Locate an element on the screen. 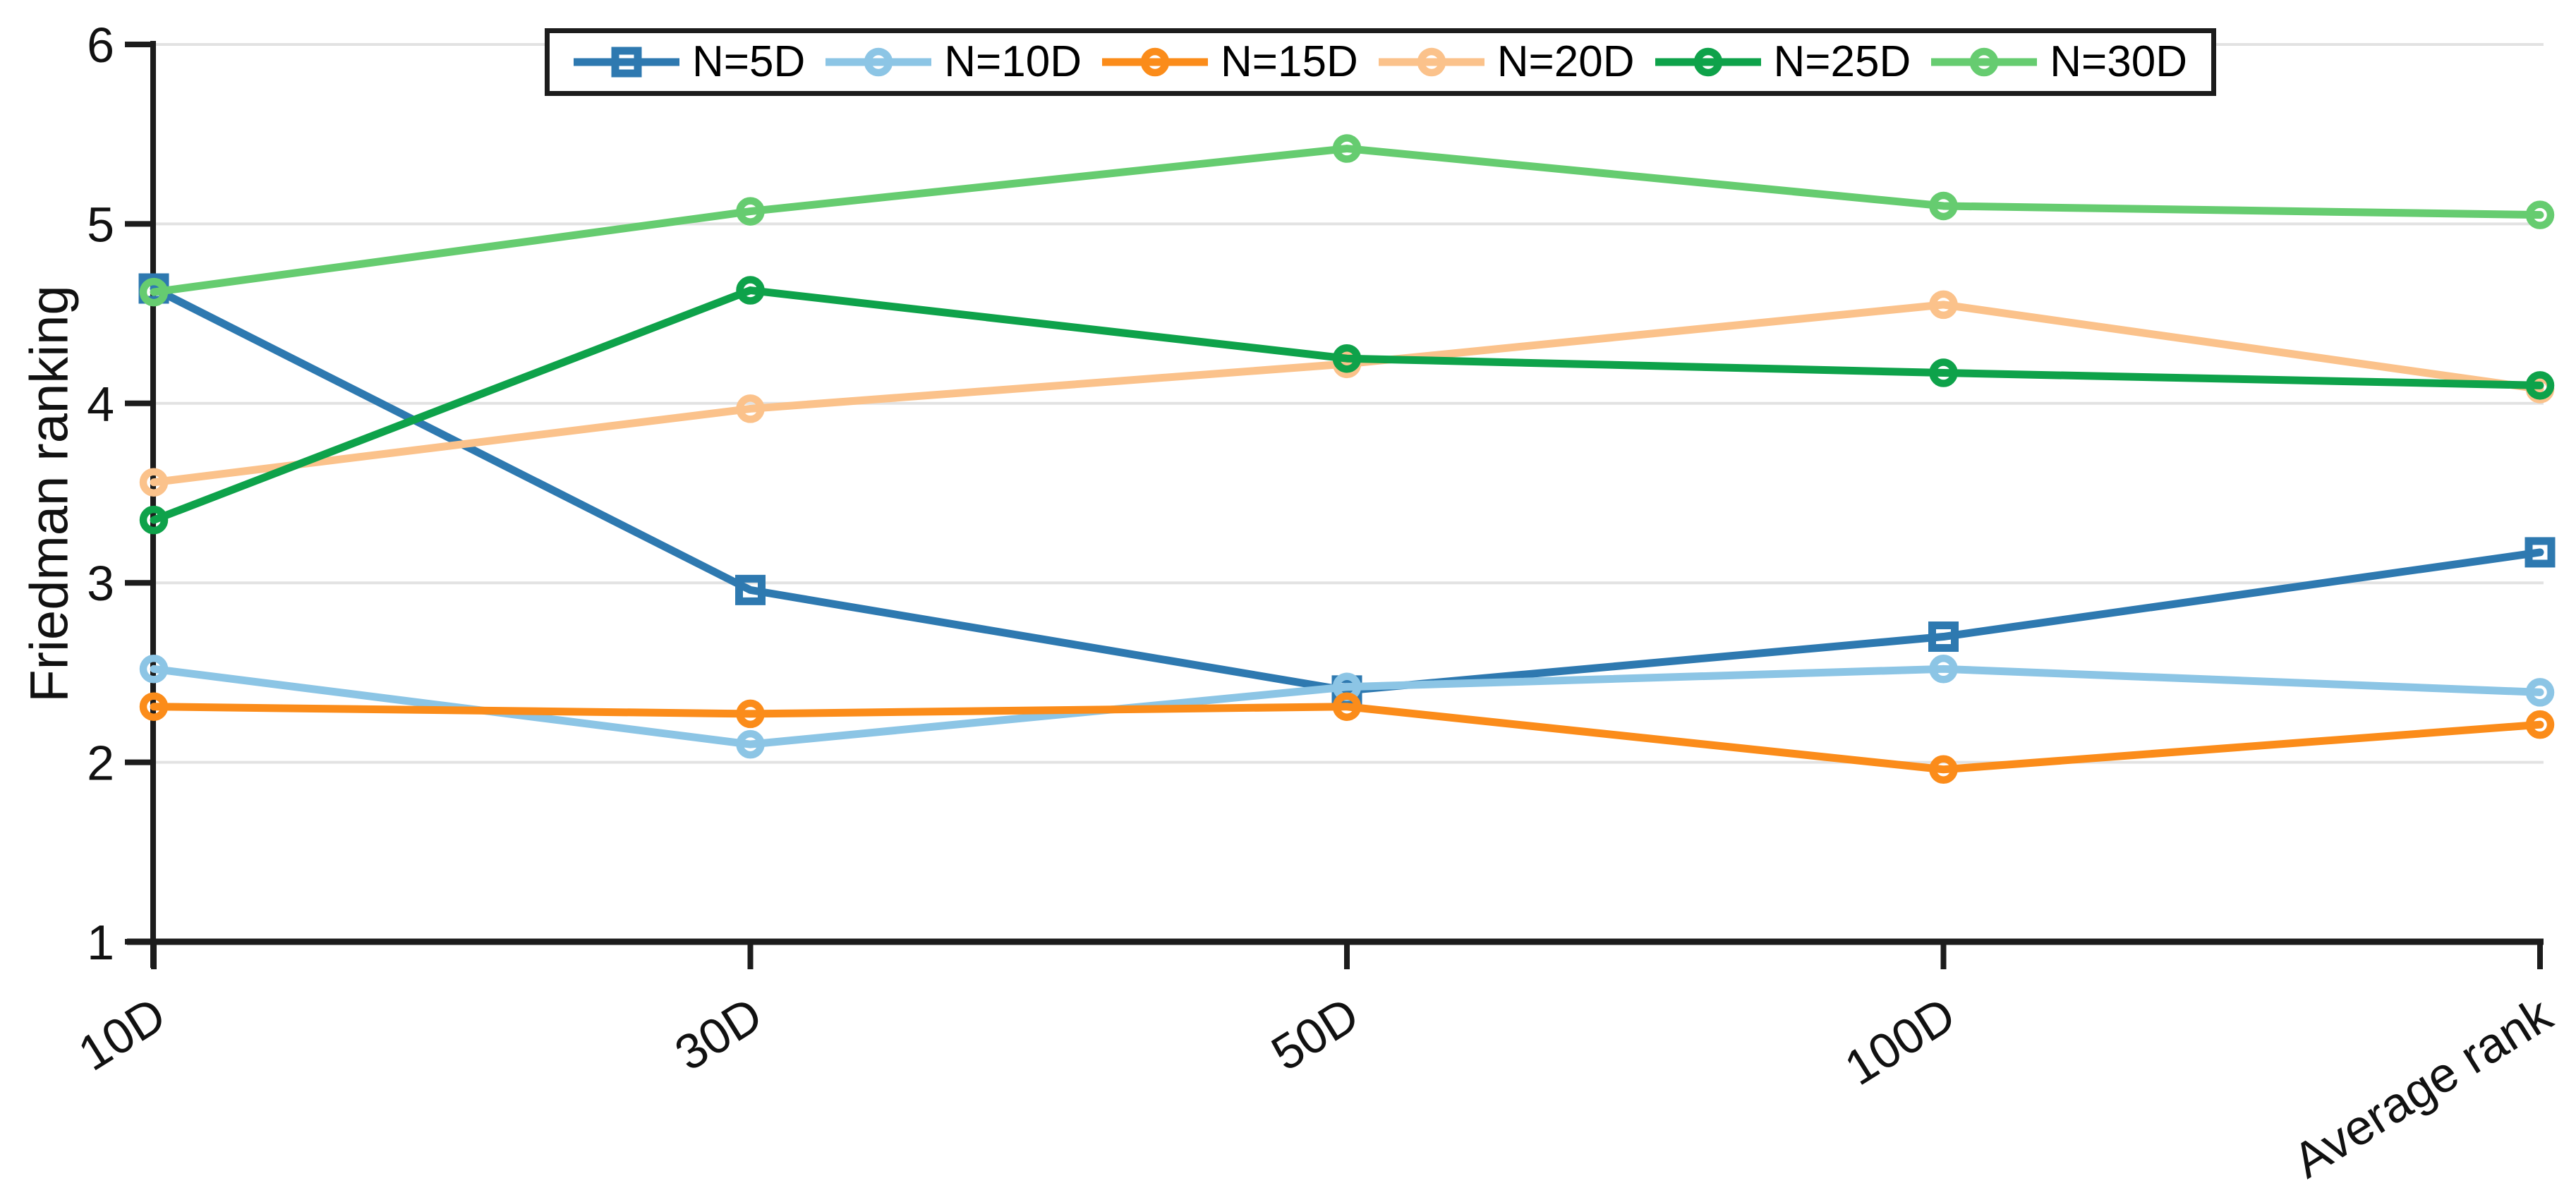 This screenshot has width=2576, height=1195. marker-N=10D-100D is located at coordinates (1944, 669).